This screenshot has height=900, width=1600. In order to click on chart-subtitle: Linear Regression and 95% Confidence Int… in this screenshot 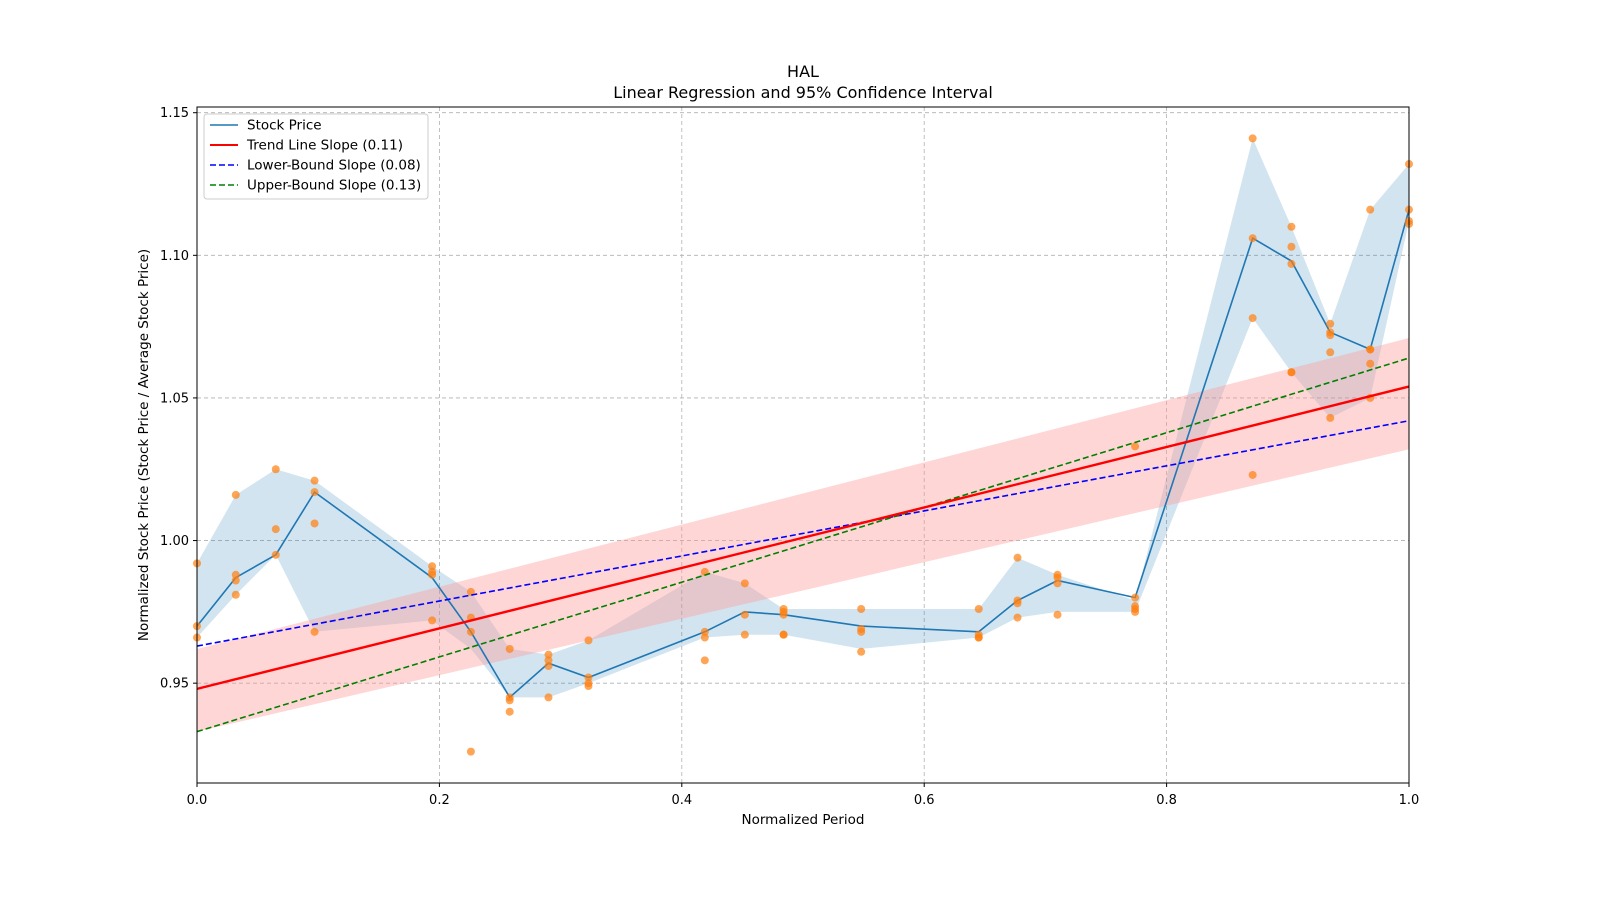, I will do `click(803, 92)`.